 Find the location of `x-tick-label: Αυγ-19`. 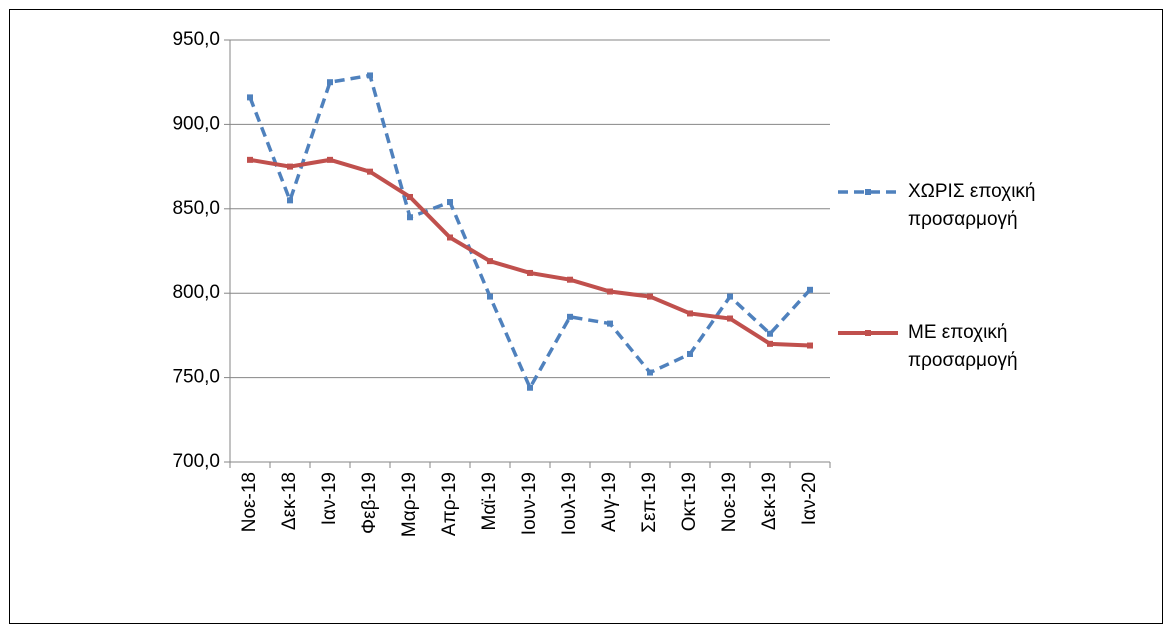

x-tick-label: Αυγ-19 is located at coordinates (609, 502).